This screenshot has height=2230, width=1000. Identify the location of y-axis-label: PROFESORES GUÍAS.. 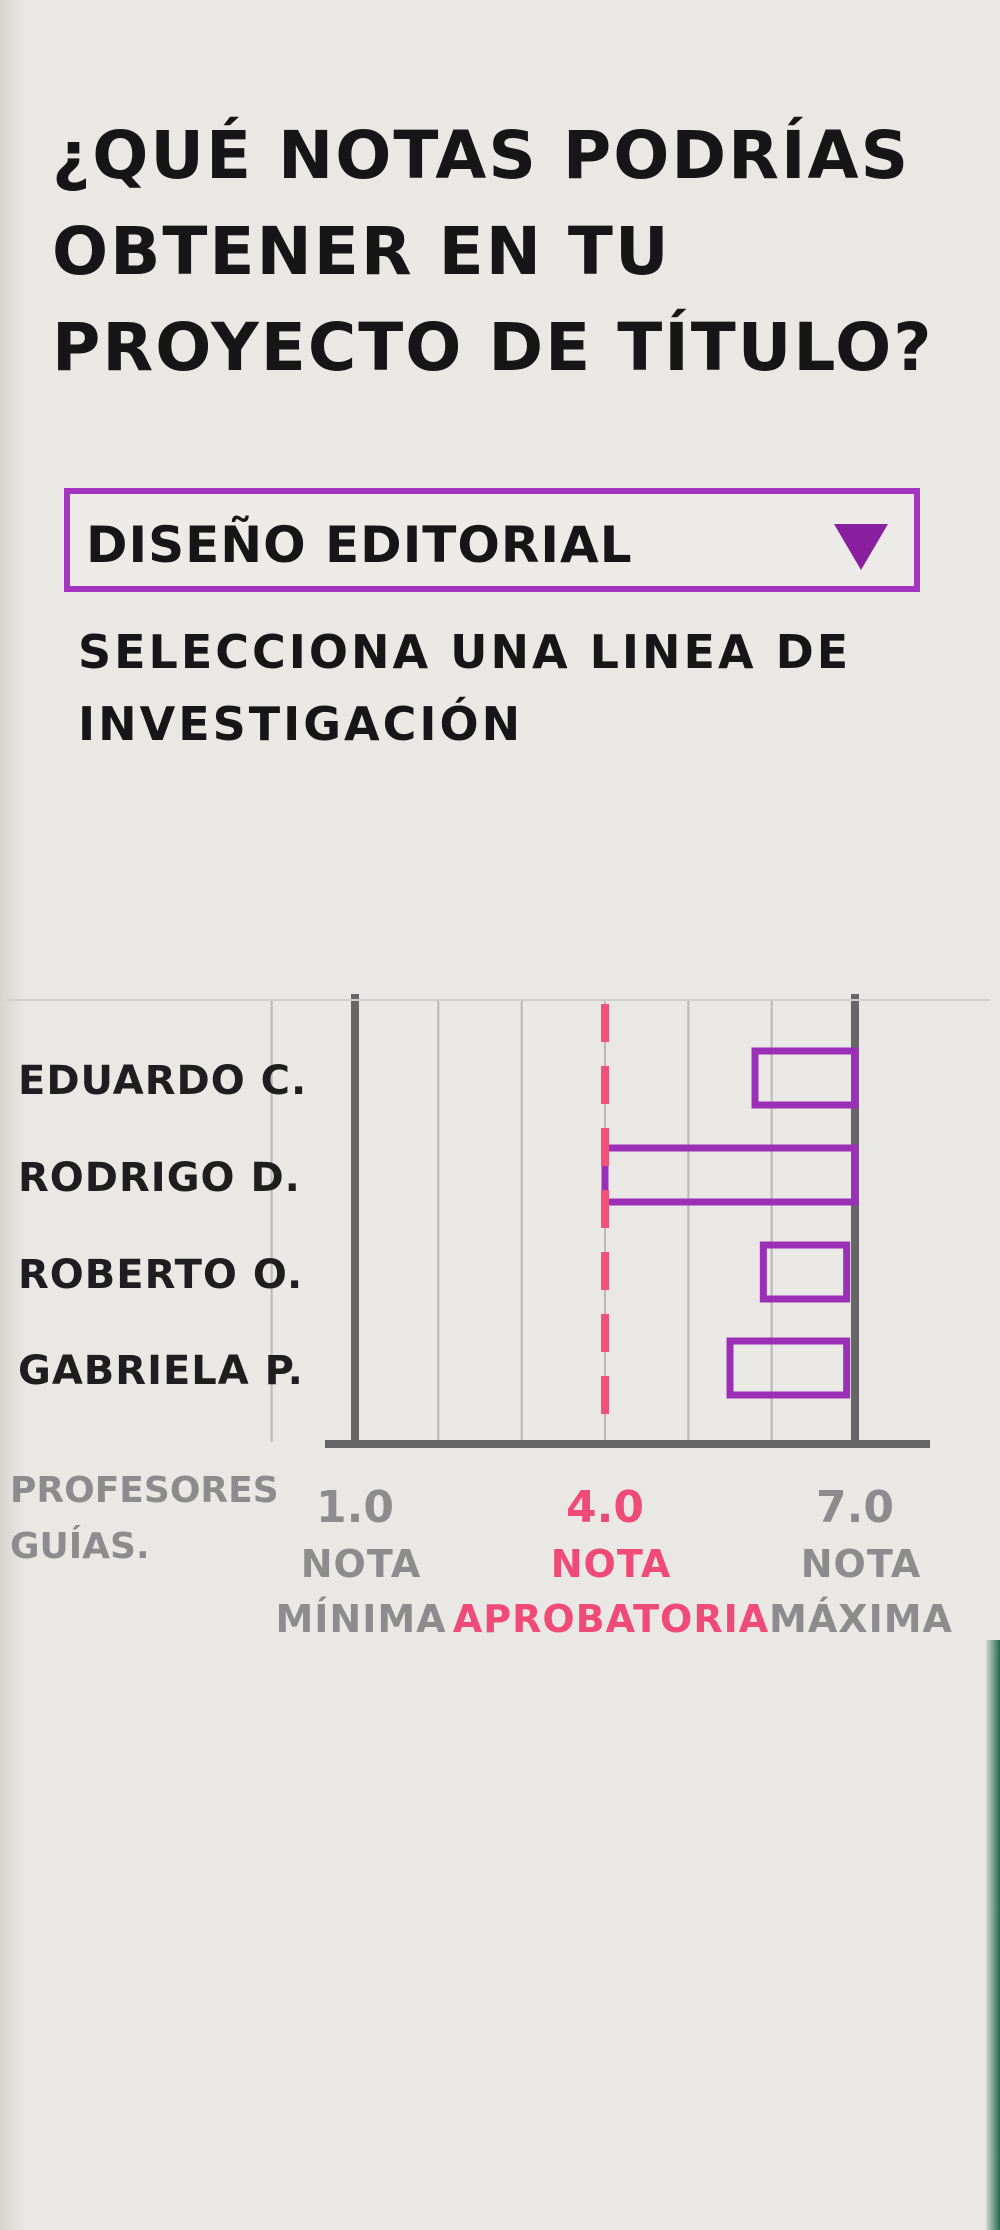
(144, 1518).